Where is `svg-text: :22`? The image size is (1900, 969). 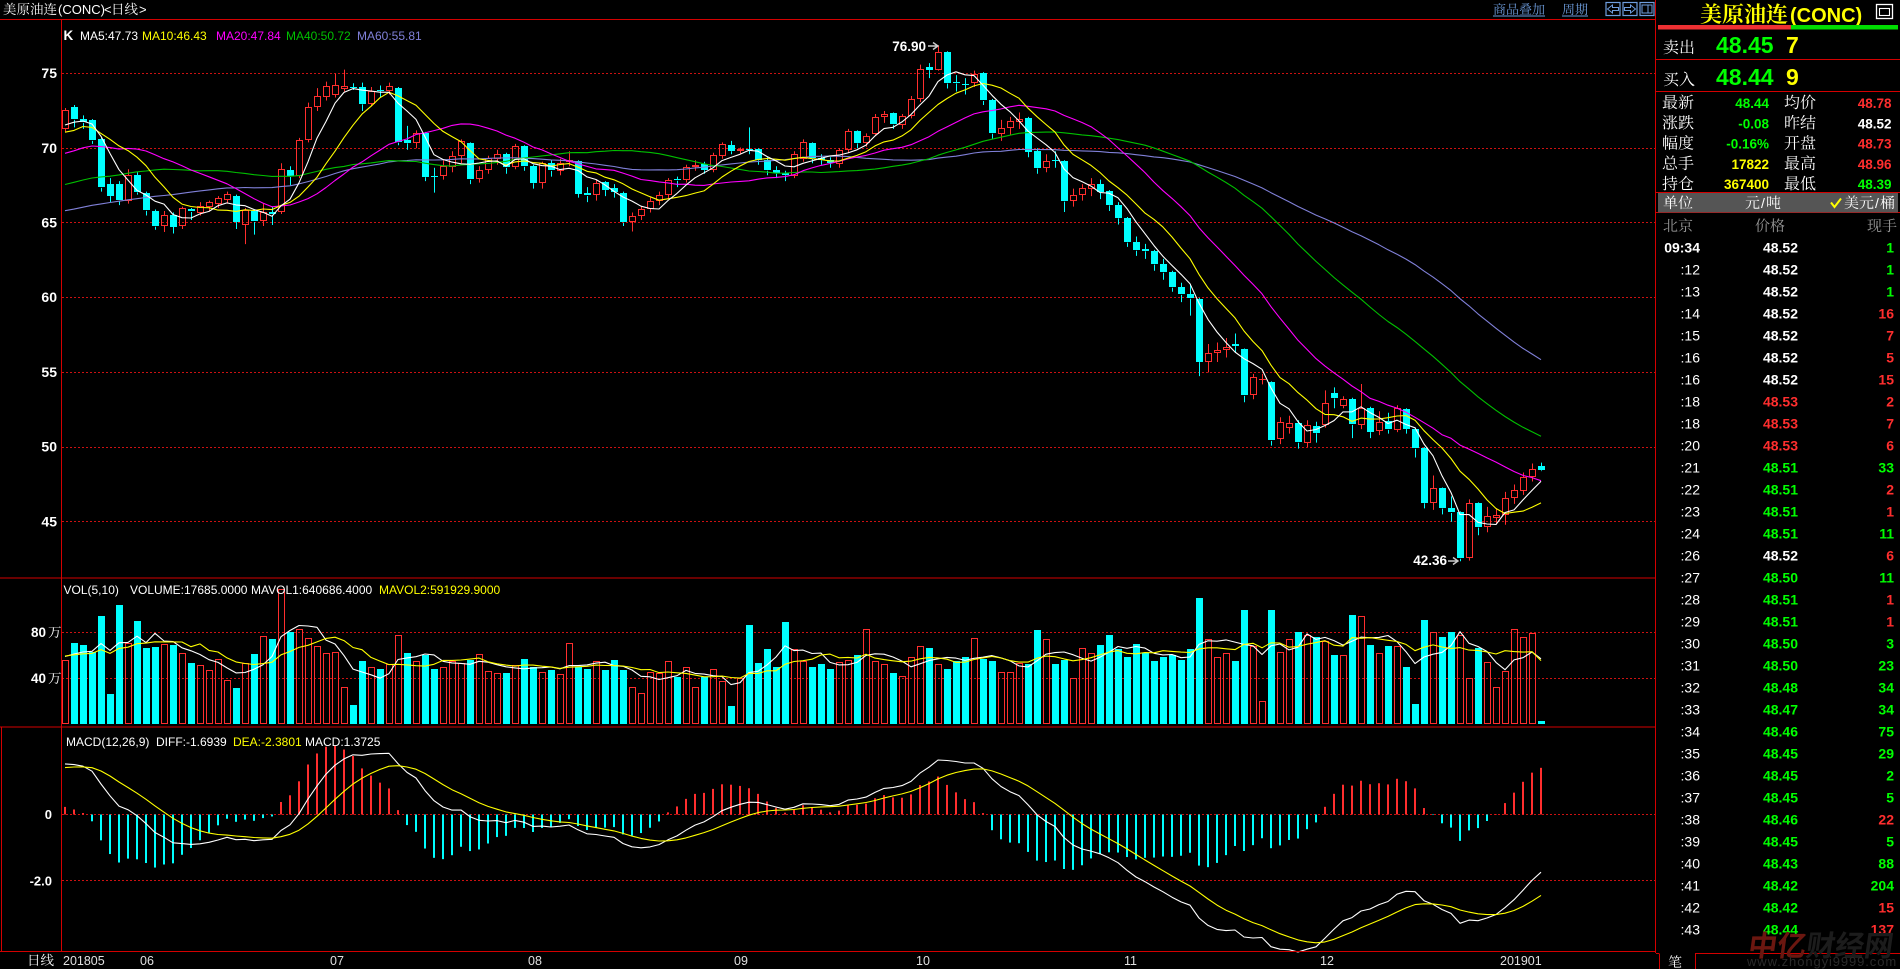
svg-text: :22 is located at coordinates (1691, 490).